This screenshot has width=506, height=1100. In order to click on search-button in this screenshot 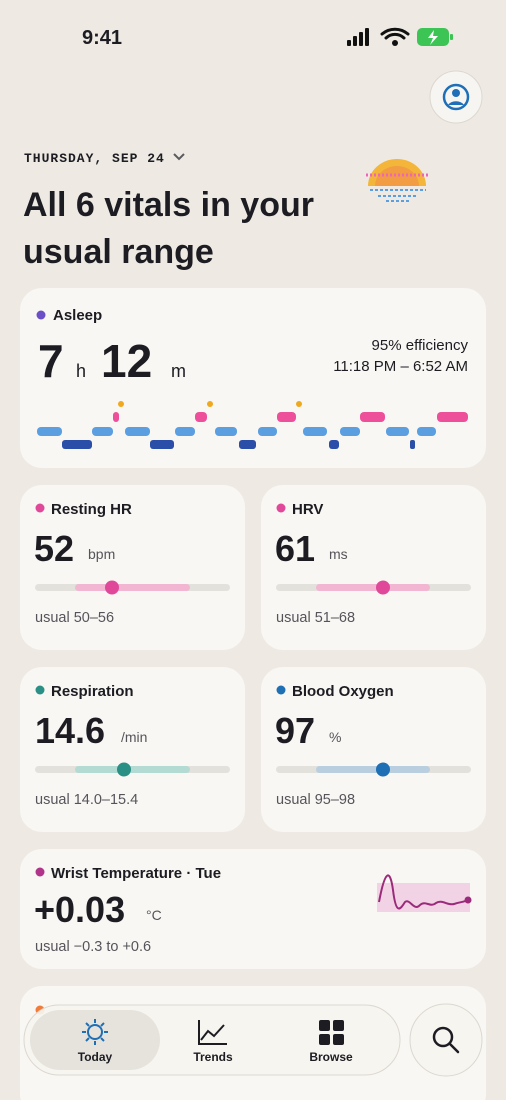, I will do `click(446, 1040)`.